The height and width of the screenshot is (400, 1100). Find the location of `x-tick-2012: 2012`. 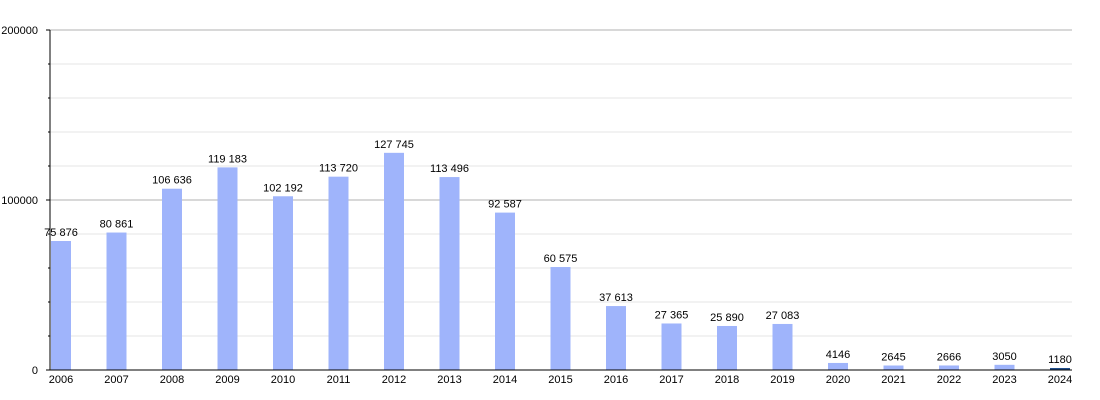

x-tick-2012: 2012 is located at coordinates (394, 380).